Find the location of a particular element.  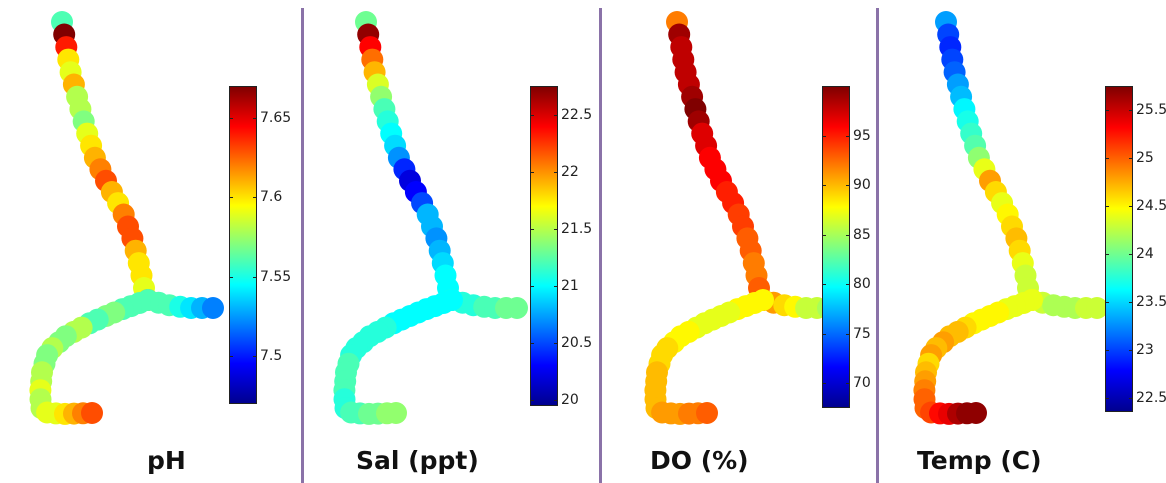

colorbar-tick-label: 75 is located at coordinates (862, 333).